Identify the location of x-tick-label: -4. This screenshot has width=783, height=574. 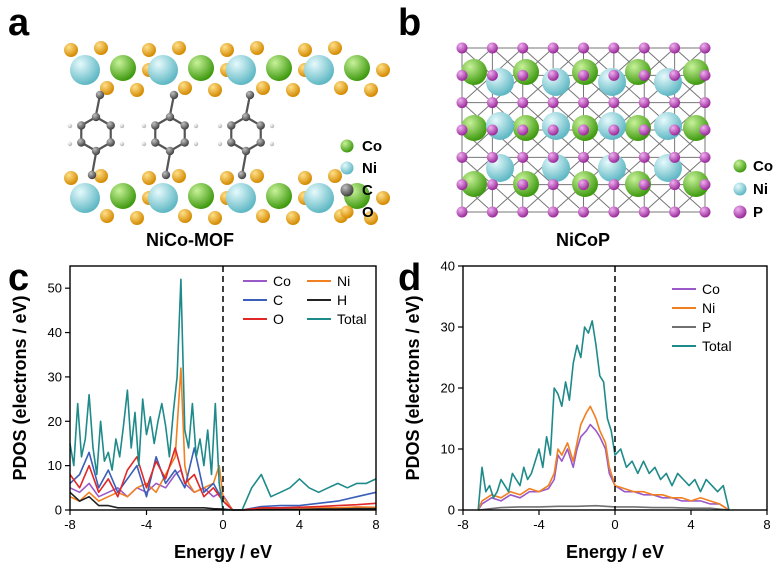
(147, 524).